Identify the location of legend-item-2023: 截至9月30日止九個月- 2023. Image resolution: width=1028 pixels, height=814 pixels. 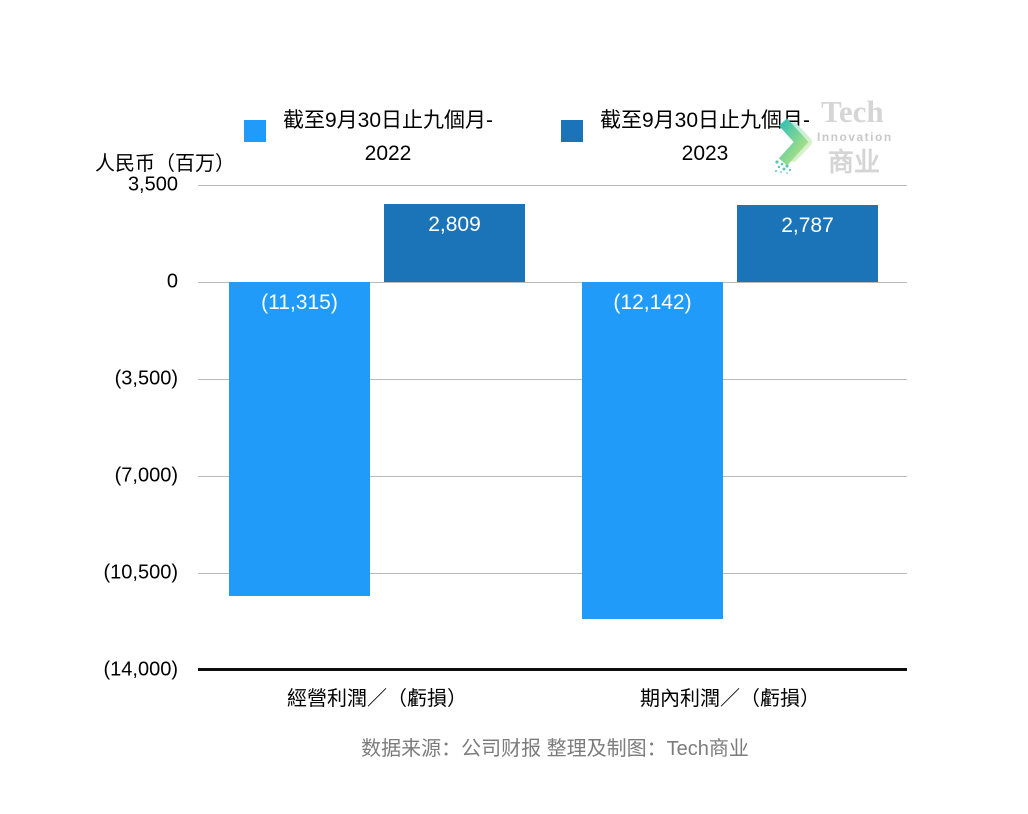
(688, 137).